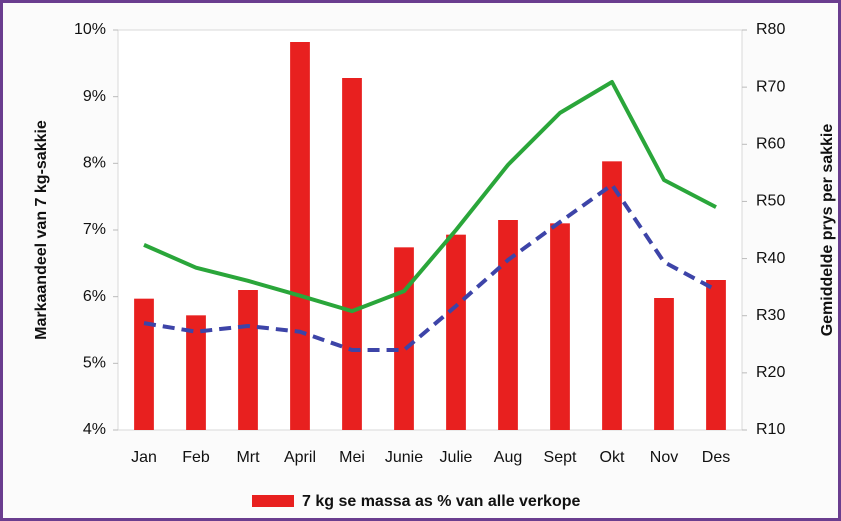 The height and width of the screenshot is (521, 841). What do you see at coordinates (664, 457) in the screenshot?
I see `x-tick-label: Nov` at bounding box center [664, 457].